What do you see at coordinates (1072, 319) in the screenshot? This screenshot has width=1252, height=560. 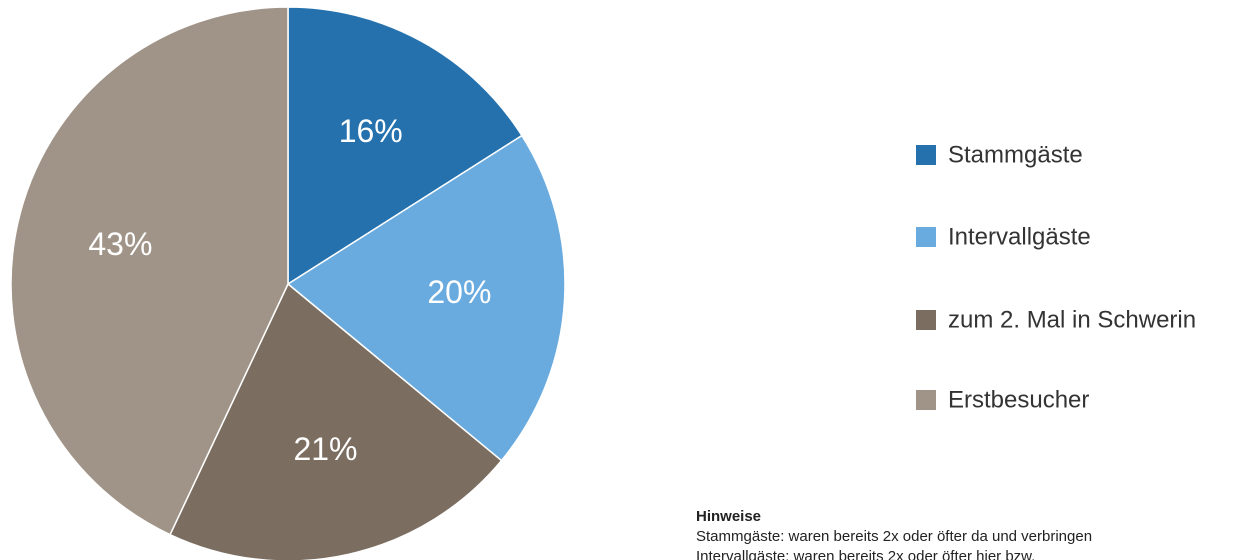 I see `legend-label: zum 2. Mal in Schwerin` at bounding box center [1072, 319].